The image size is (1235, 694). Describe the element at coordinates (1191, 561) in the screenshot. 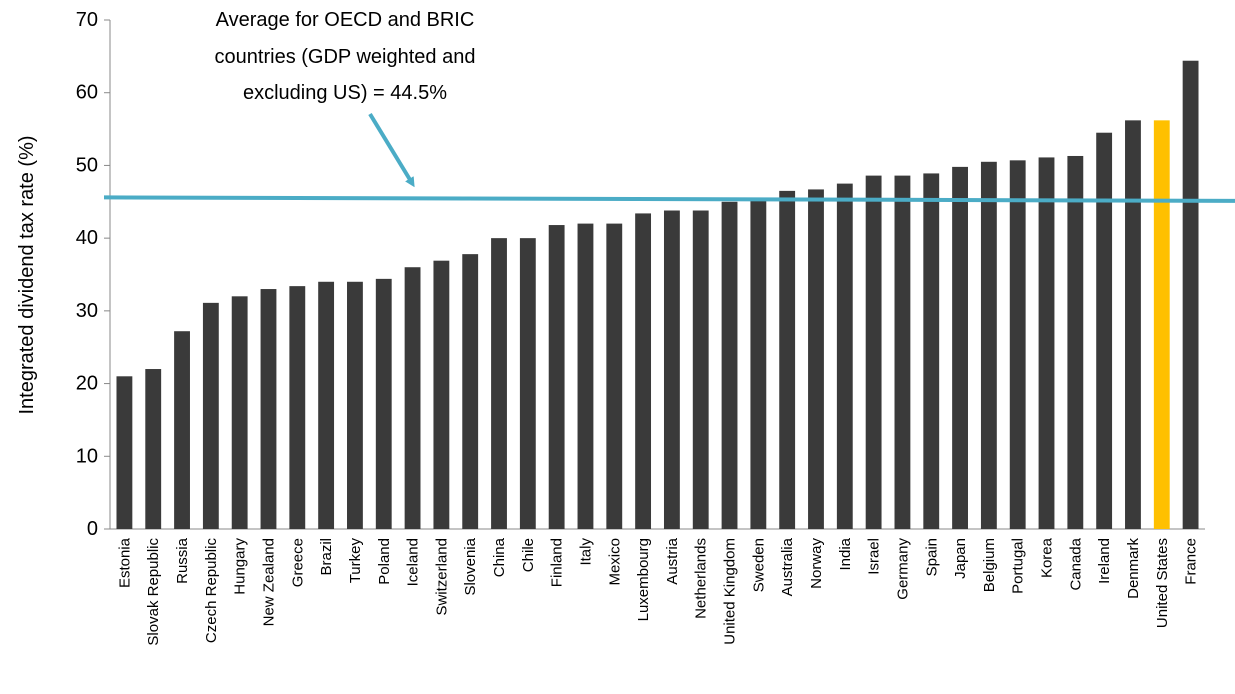

I see `x-tick-label: France` at that location.